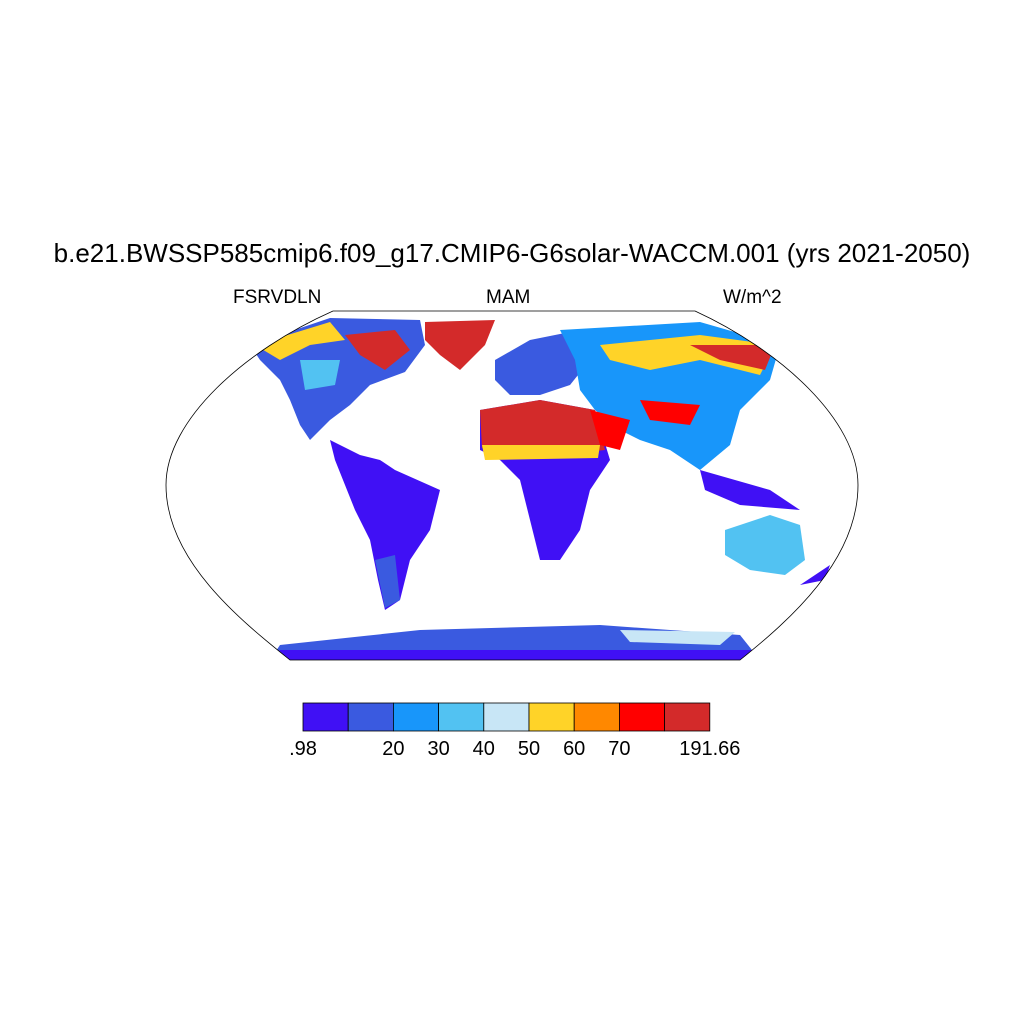 This screenshot has width=1024, height=1024. Describe the element at coordinates (752, 297) in the screenshot. I see `units-label: W/m^2` at that location.